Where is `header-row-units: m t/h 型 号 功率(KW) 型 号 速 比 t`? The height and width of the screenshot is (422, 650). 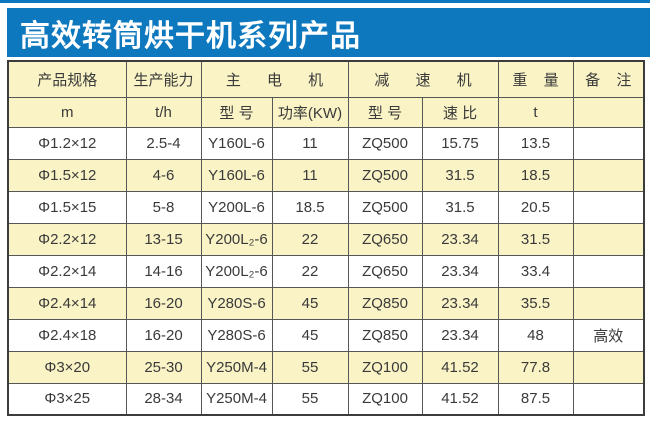
header-row-units: m t/h 型 号 功率(KW) 型 号 速 比 t is located at coordinates (326, 112).